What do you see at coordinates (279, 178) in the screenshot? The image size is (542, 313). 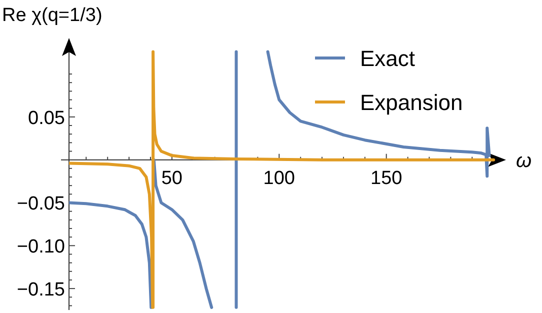 I see `x-tick-label: 100` at bounding box center [279, 178].